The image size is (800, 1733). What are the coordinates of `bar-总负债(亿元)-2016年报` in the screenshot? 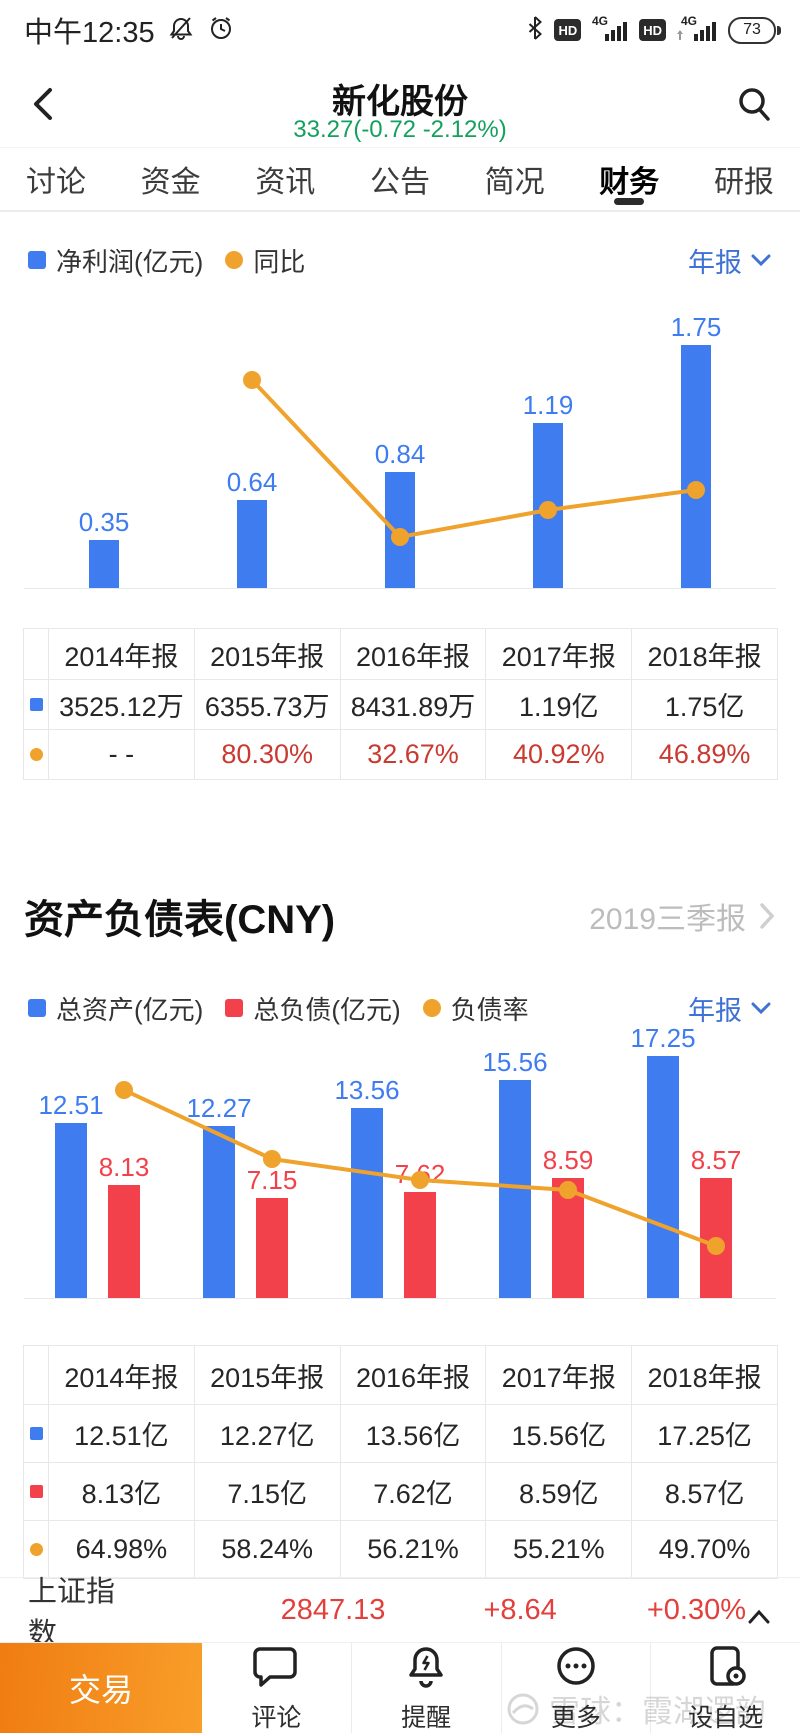 It's located at (420, 1245).